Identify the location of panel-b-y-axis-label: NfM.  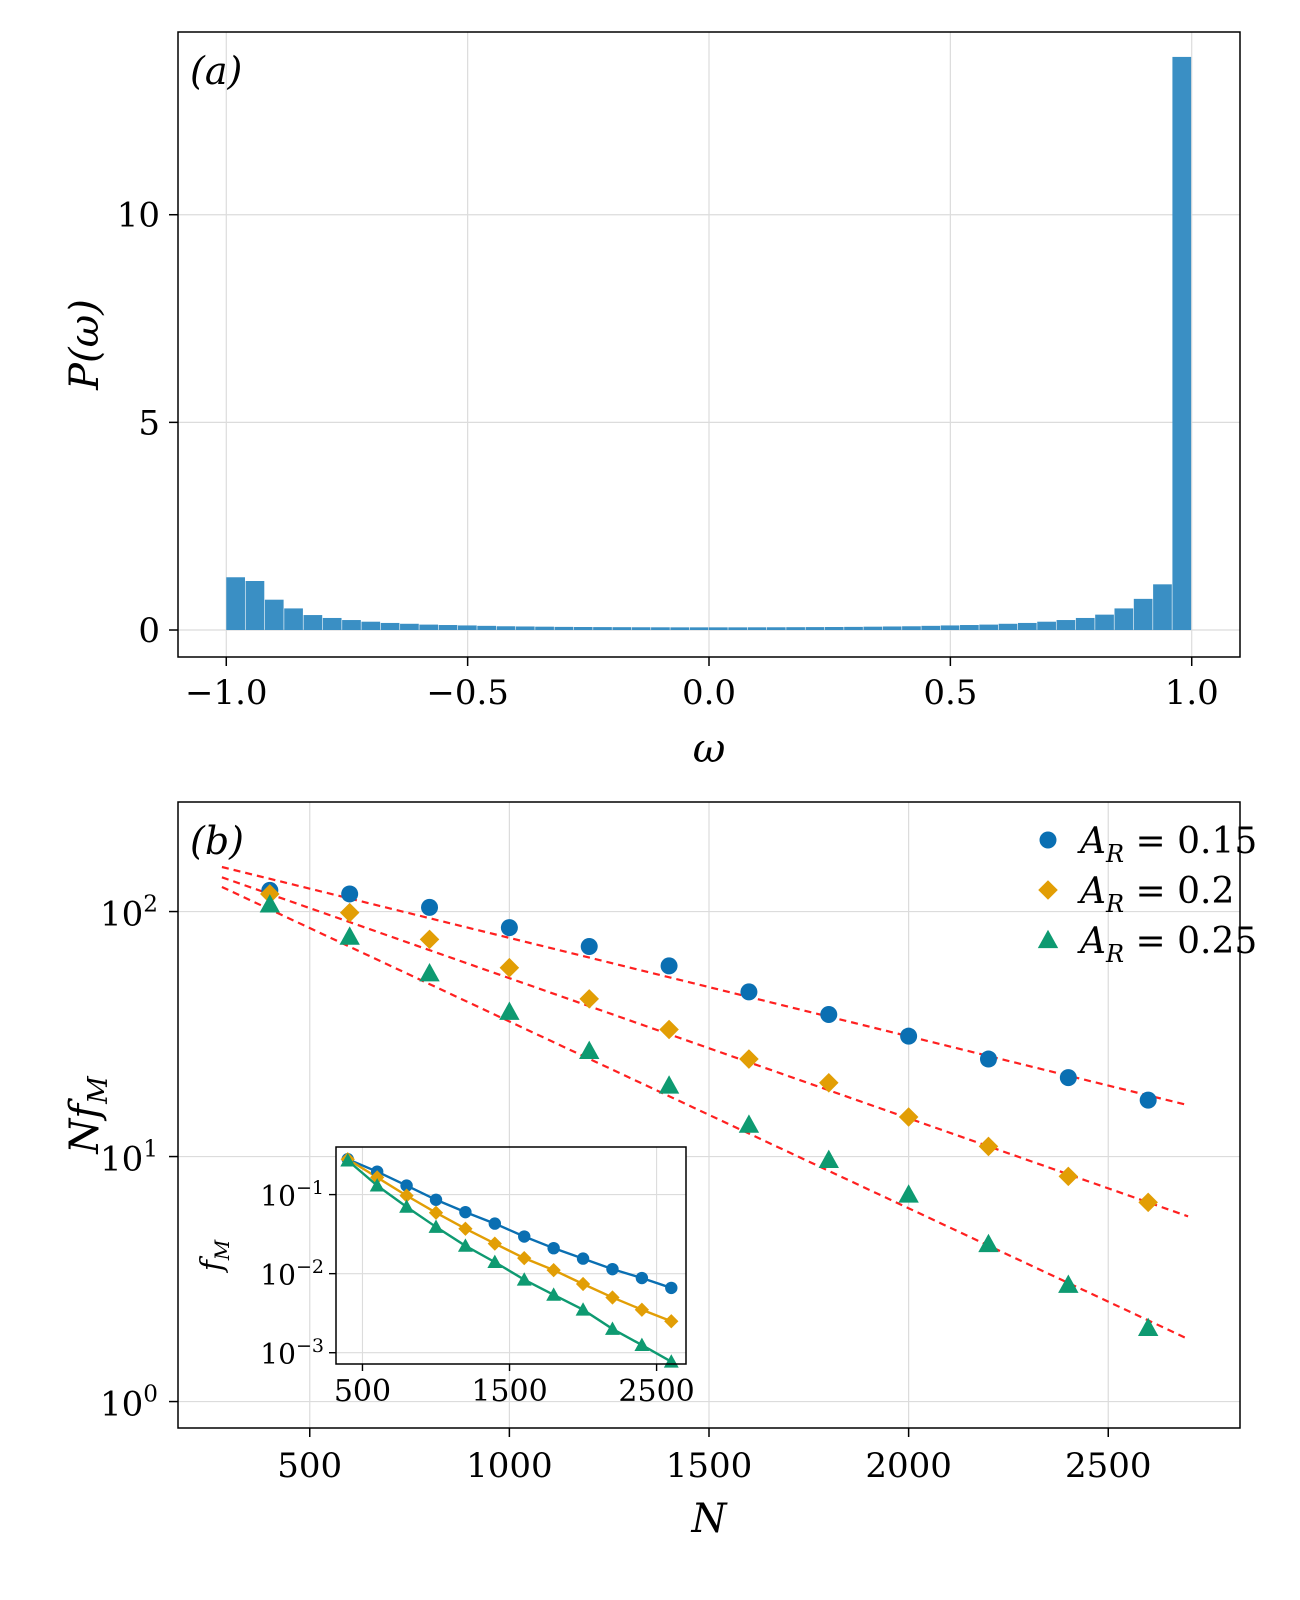
(88, 1115).